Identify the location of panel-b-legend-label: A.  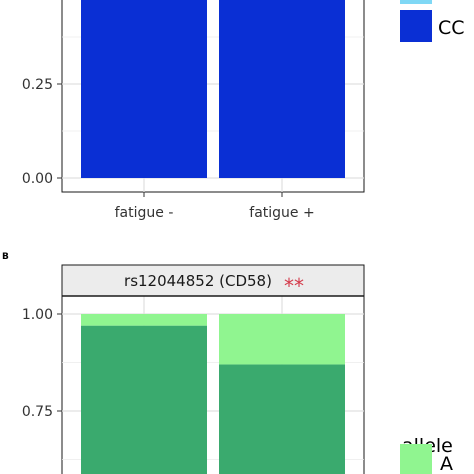
(446, 463).